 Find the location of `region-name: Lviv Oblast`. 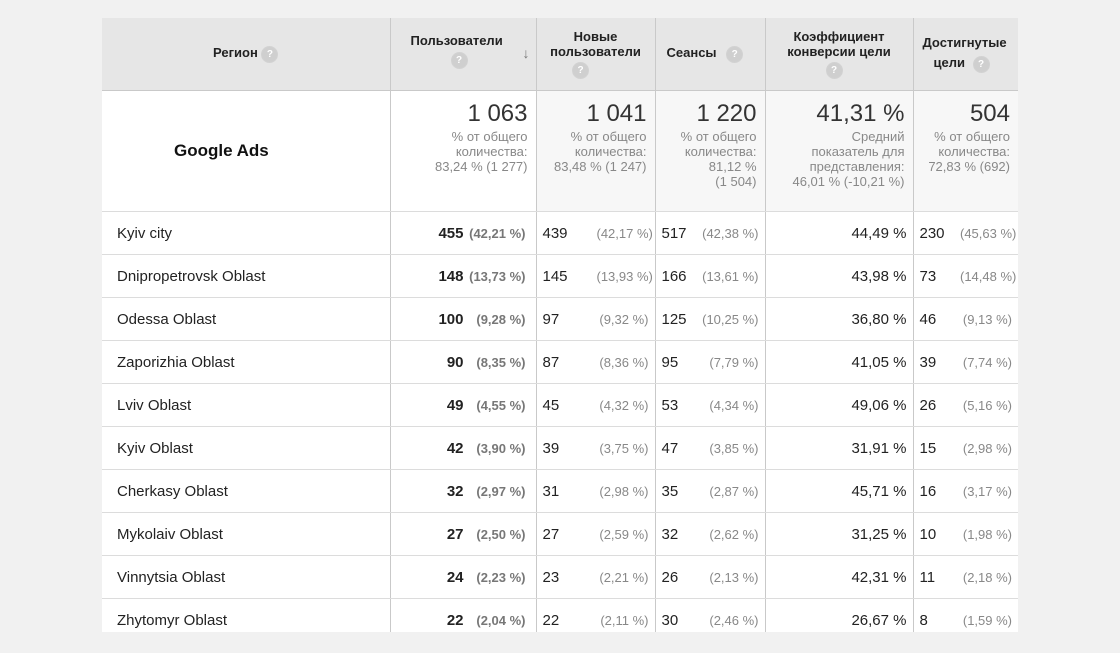

region-name: Lviv Oblast is located at coordinates (154, 405).